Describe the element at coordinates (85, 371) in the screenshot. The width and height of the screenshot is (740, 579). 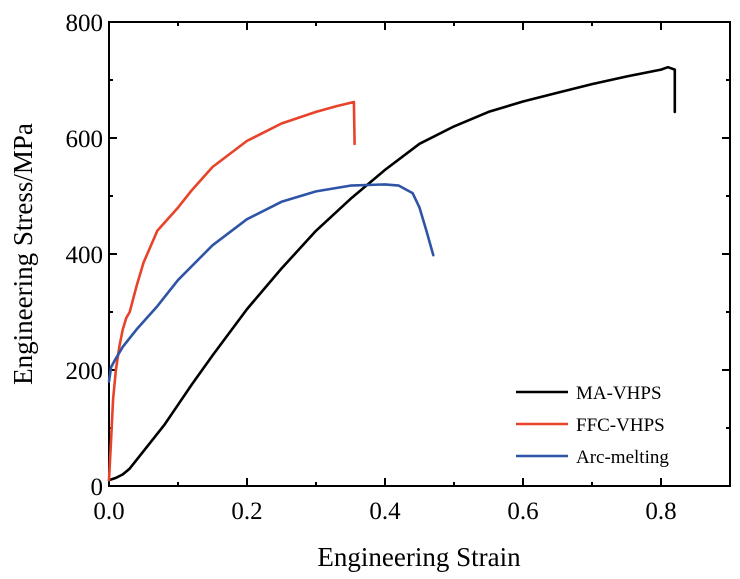
I see `y-tick-label: 200` at that location.